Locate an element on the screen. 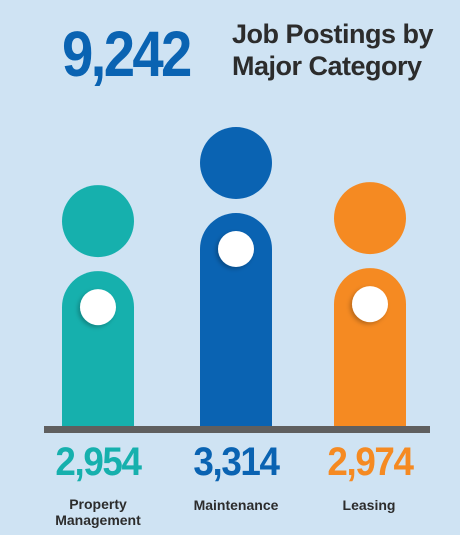 This screenshot has height=535, width=460. hand-dot-property-management is located at coordinates (98, 307).